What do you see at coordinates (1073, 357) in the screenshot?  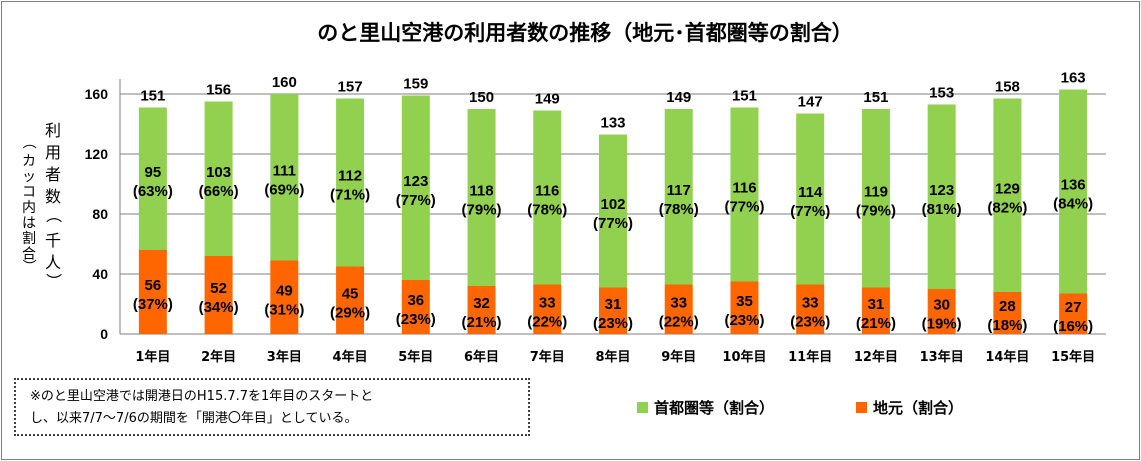 I see `x-category-label: 15年目` at bounding box center [1073, 357].